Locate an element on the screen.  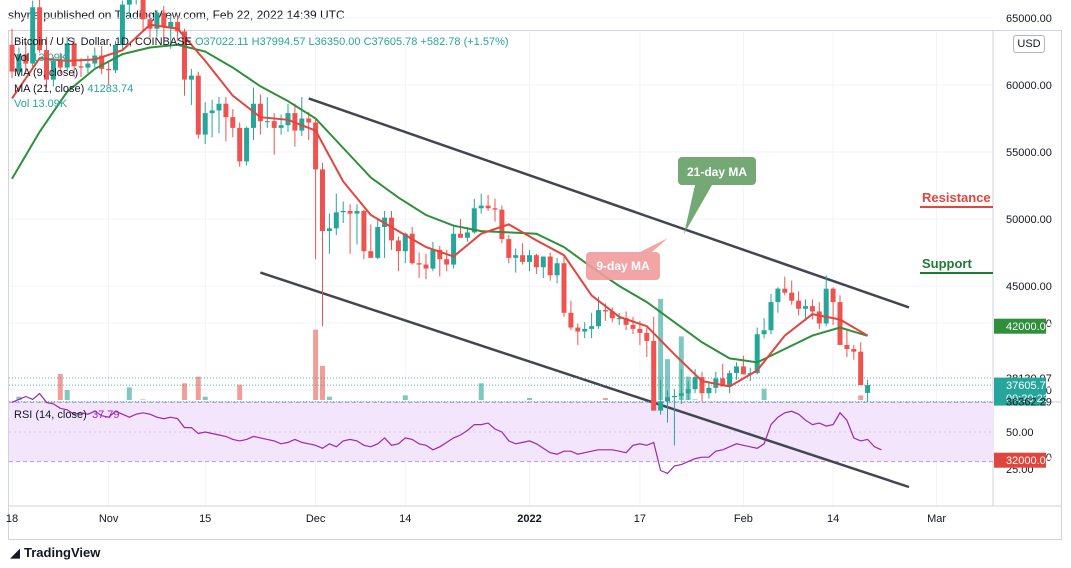
ma9-row: MA (9, close) is located at coordinates (261, 74).